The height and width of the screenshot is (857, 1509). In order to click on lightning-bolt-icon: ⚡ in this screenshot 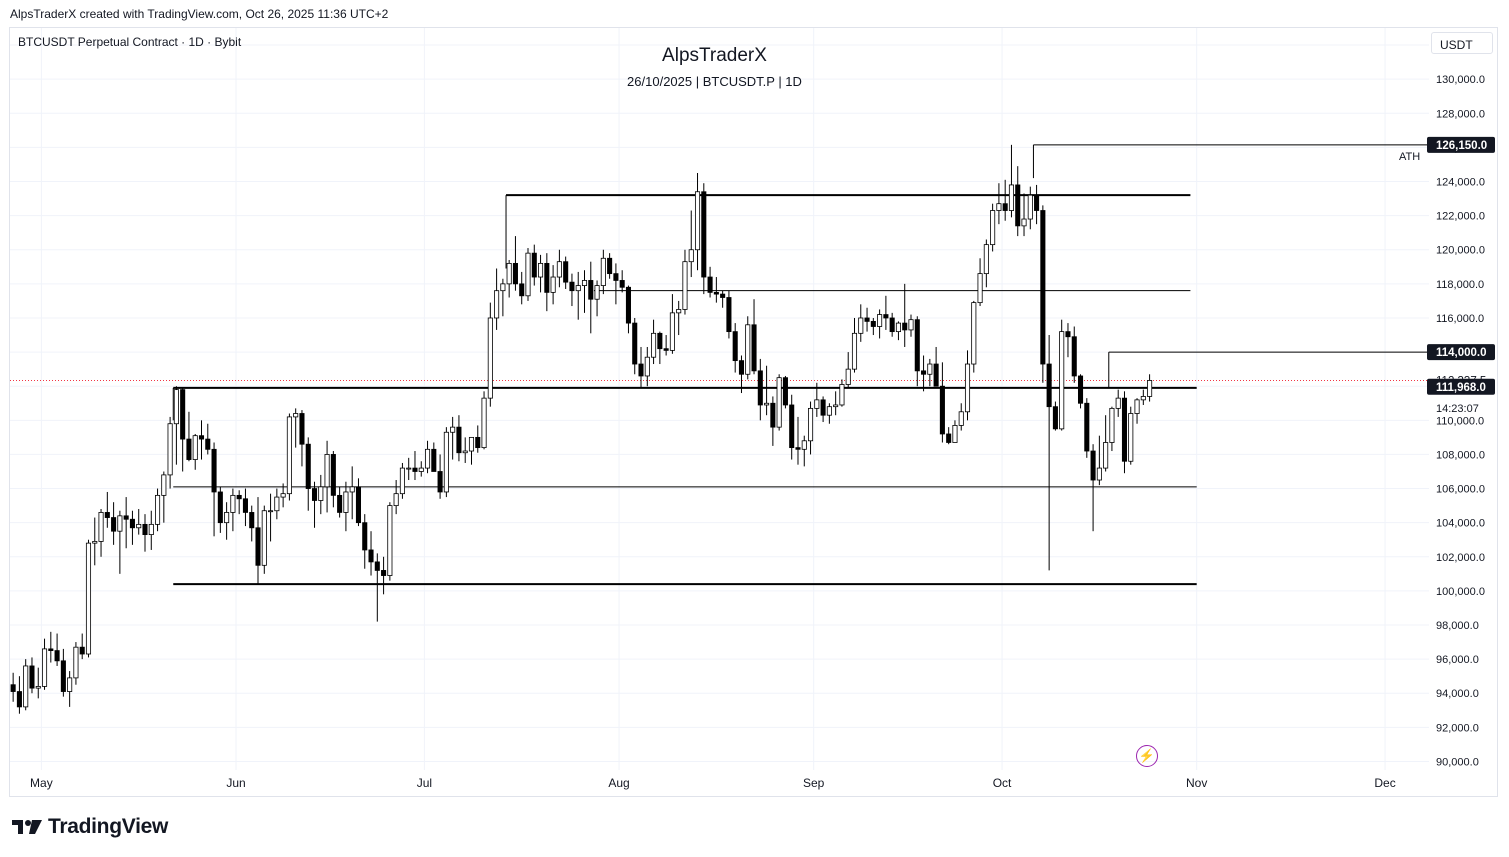, I will do `click(1147, 756)`.